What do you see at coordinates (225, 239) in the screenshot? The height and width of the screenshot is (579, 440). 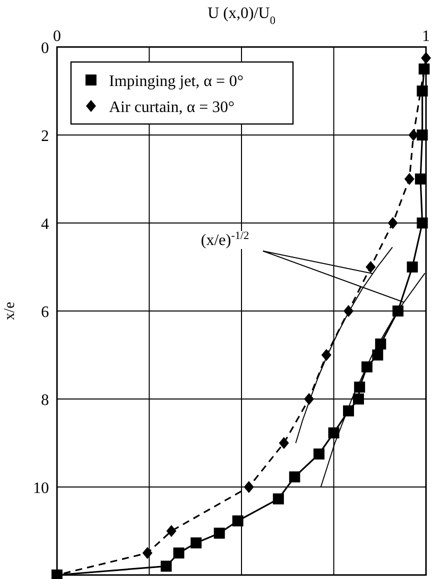 I see `annotation: (x/e)$^{-1/2}$` at bounding box center [225, 239].